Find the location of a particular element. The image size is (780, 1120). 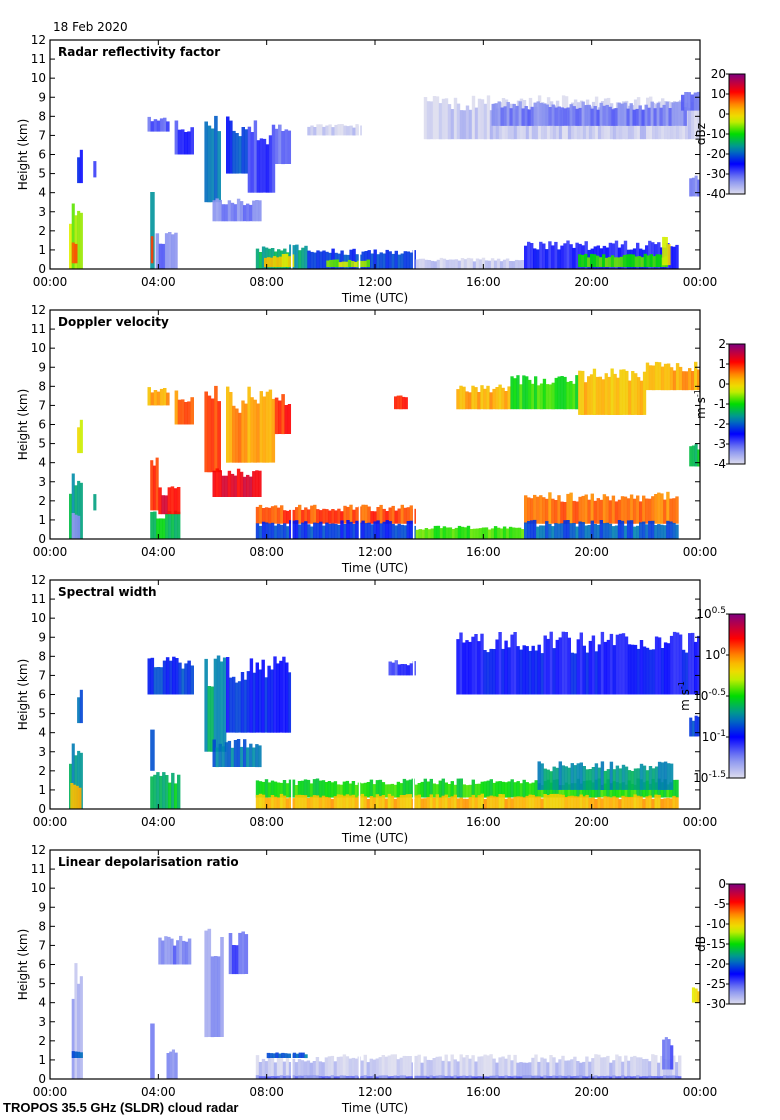

y-tick-label: 1 is located at coordinates (42, 790).